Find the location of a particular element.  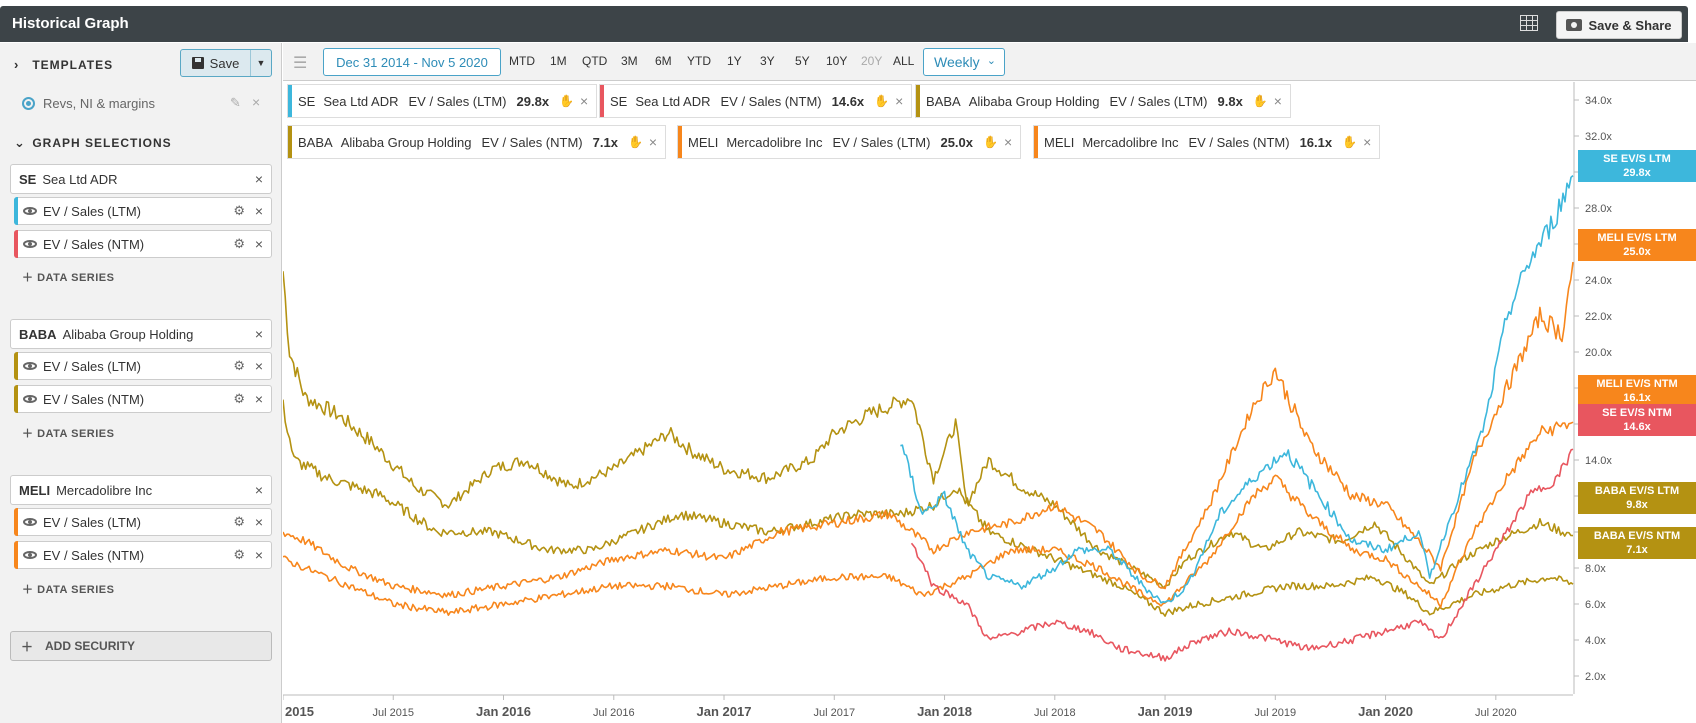

period-mtd: MTD is located at coordinates (522, 61).